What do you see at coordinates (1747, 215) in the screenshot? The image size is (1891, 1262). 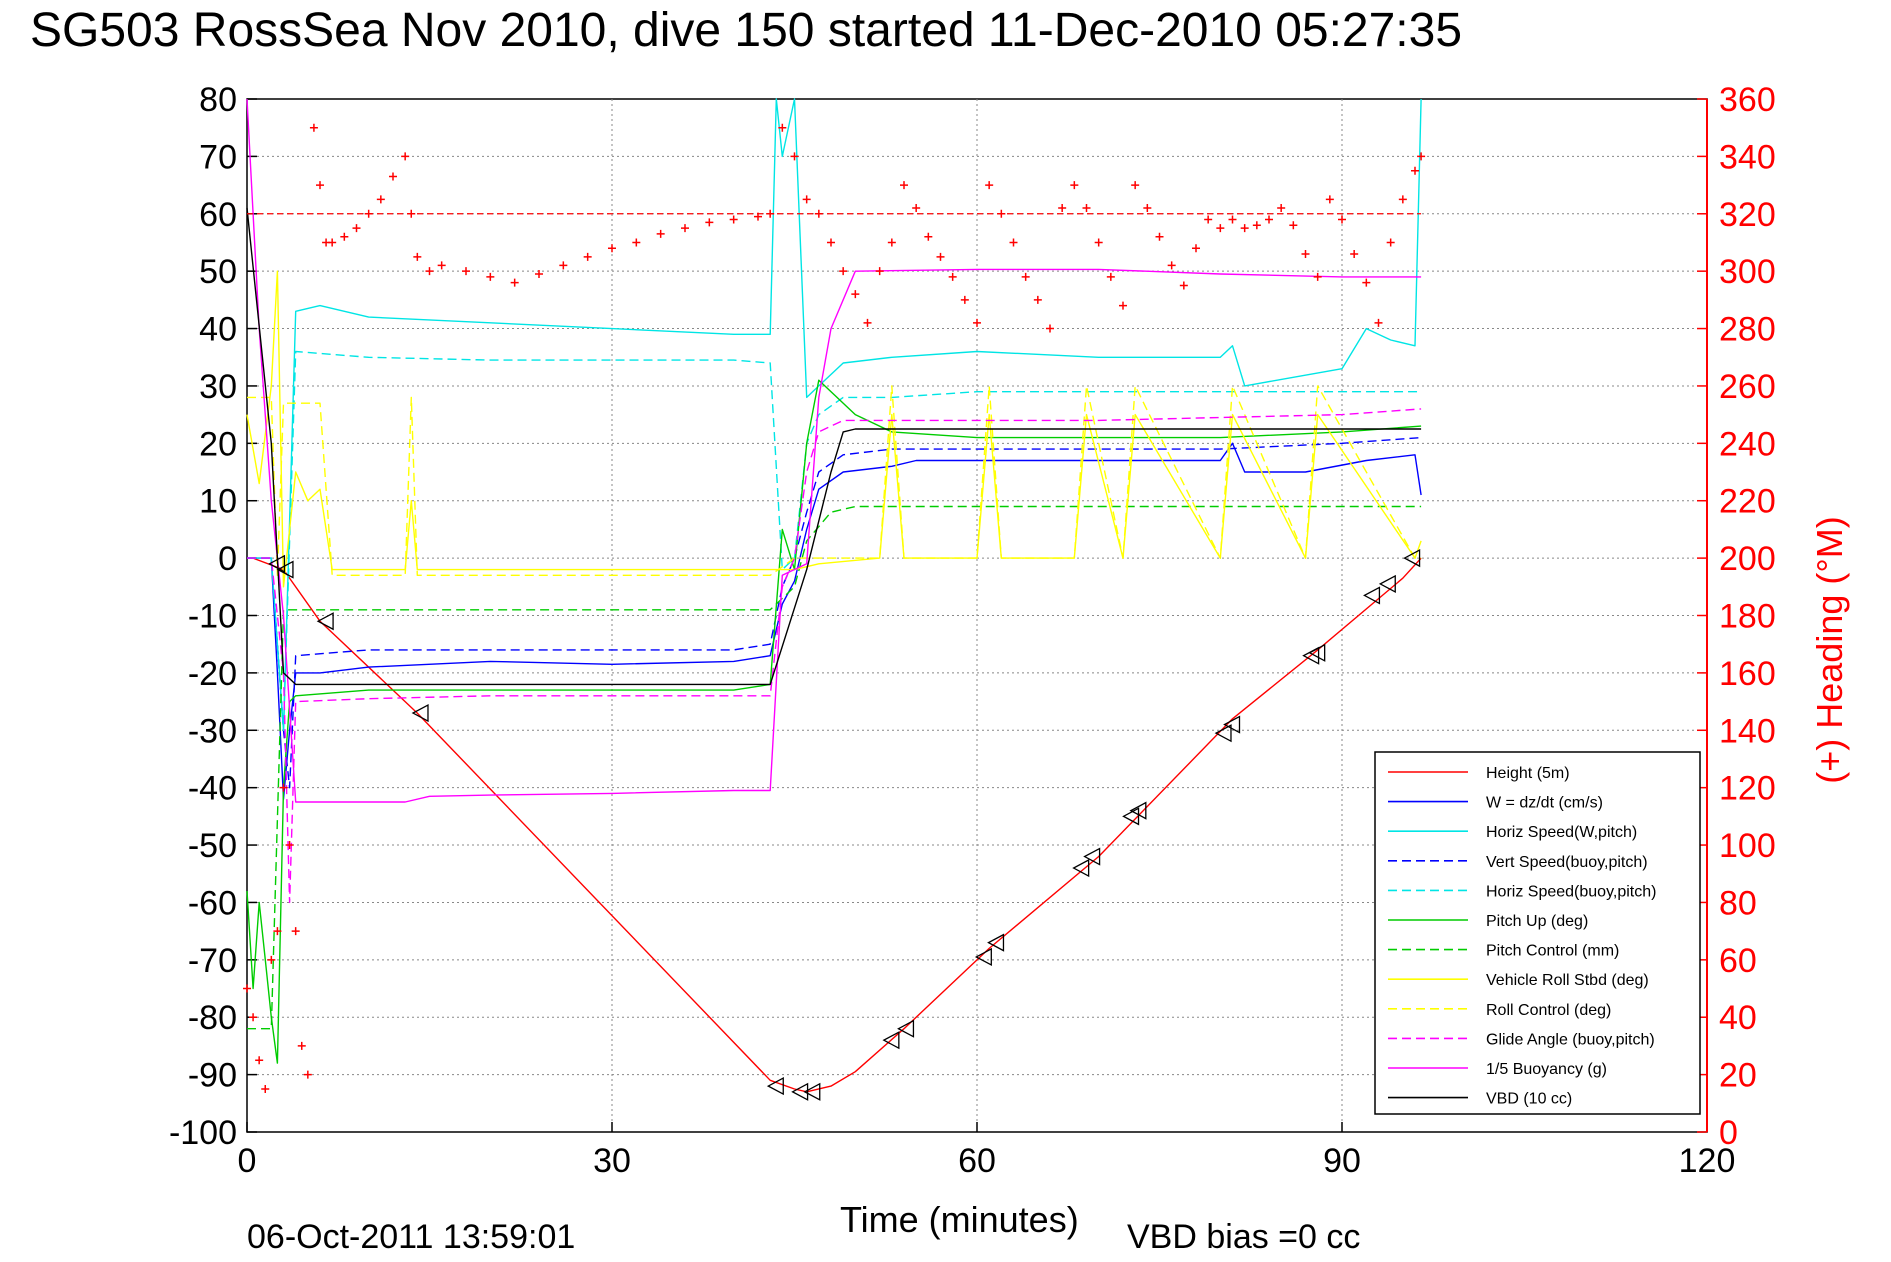 I see `y-right-tick-label: 320` at bounding box center [1747, 215].